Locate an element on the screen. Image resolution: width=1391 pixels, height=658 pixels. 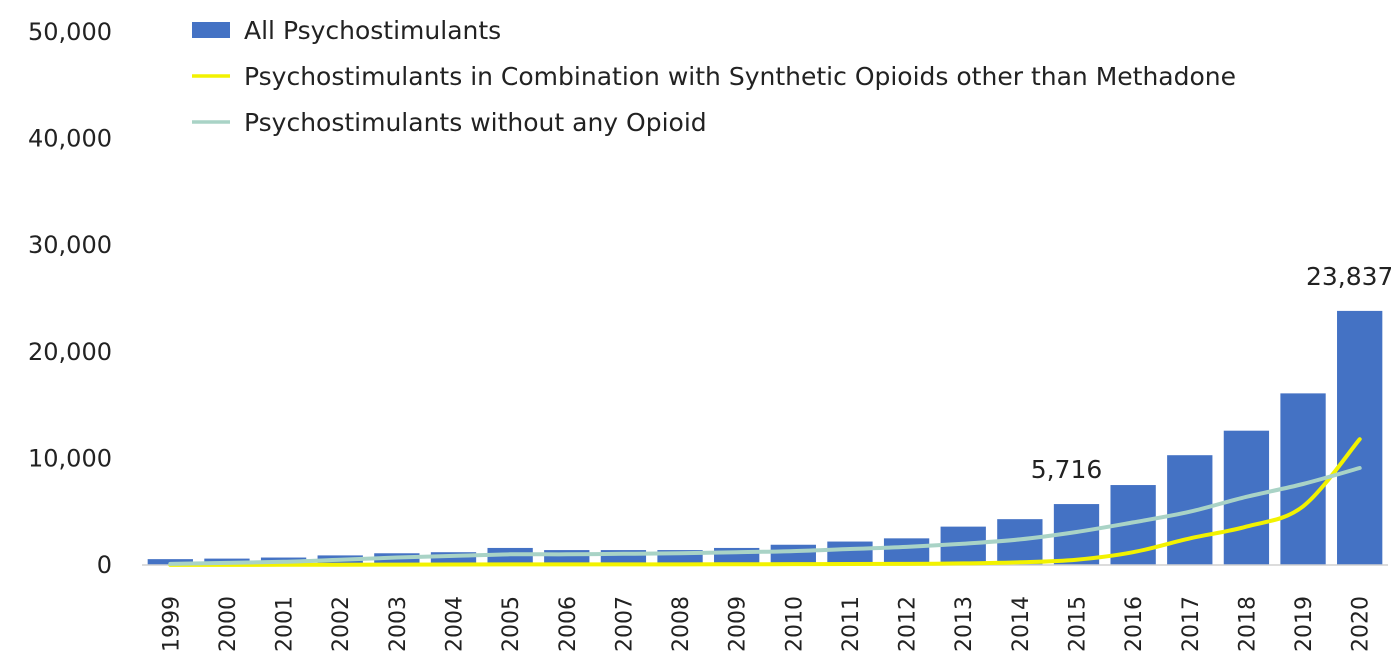
x-tick-label: 2018 is located at coordinates (1247, 624).